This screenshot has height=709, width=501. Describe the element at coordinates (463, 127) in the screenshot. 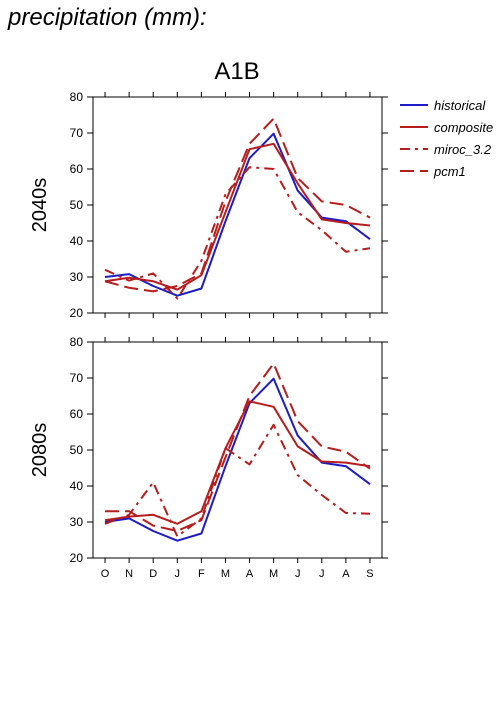

I see `legend-label-composite: composite` at that location.